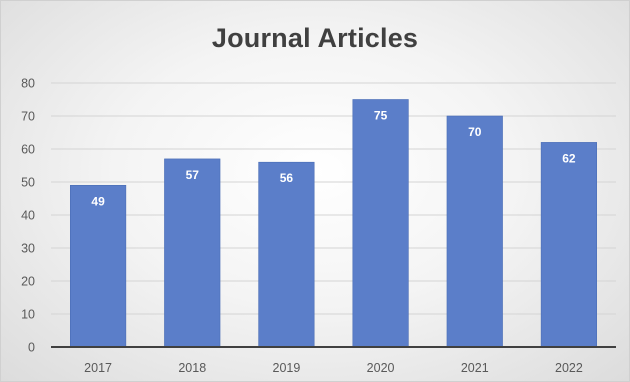 The width and height of the screenshot is (630, 382). I want to click on bar-2018, so click(192, 253).